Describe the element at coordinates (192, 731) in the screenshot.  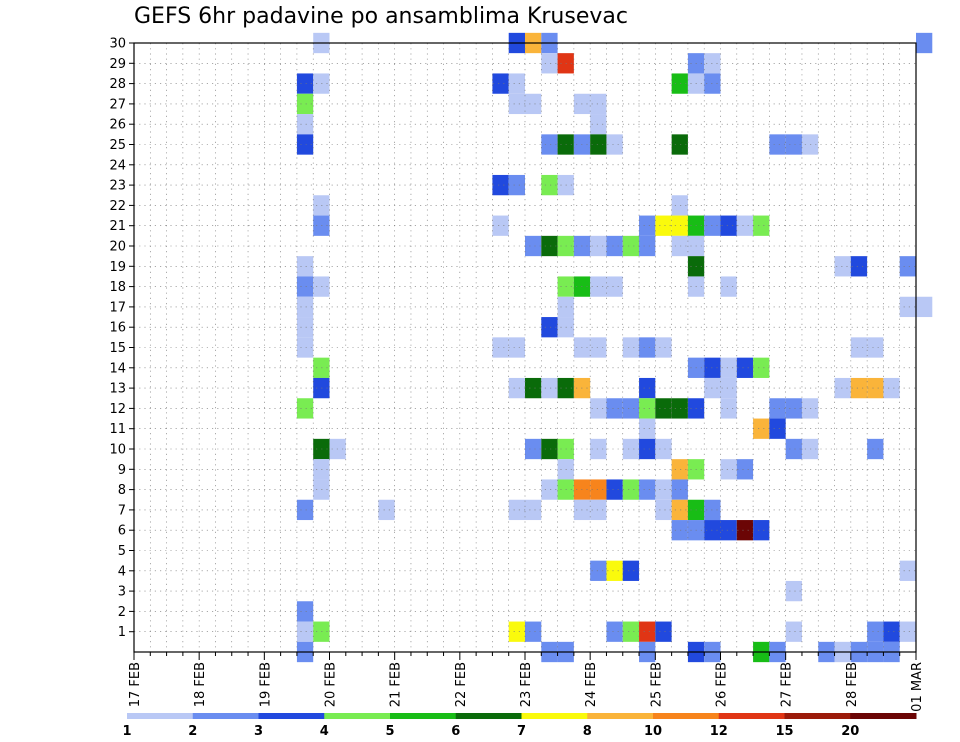
I see `colorbar-label: 2` at that location.